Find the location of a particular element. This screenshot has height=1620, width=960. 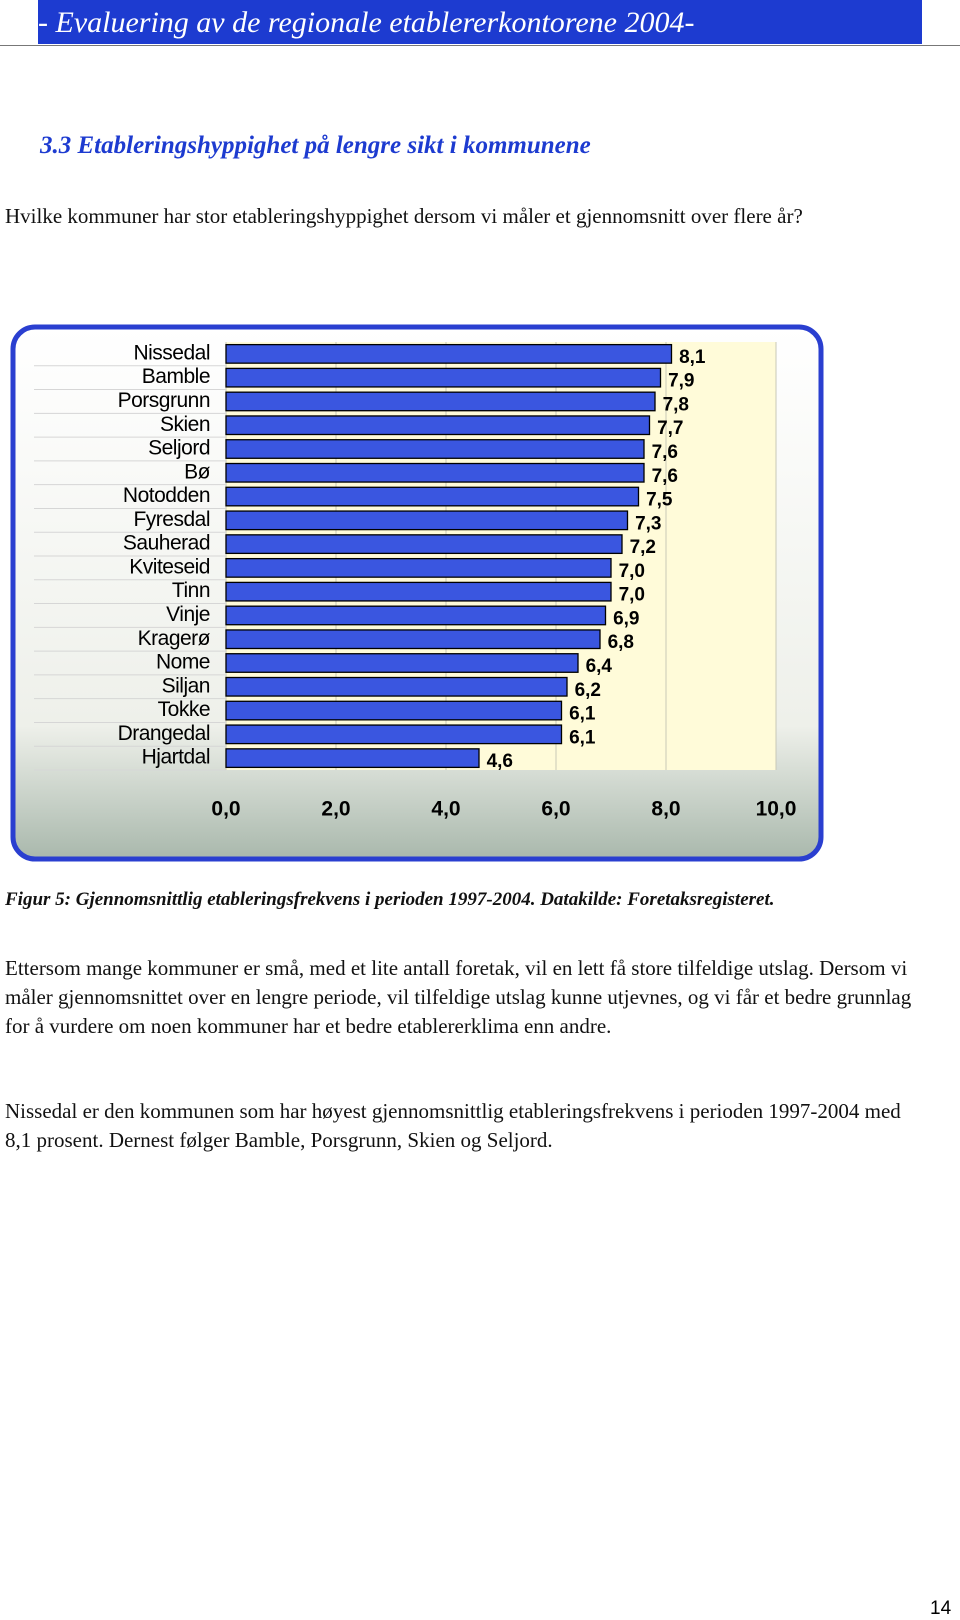

value-label: 6,2 is located at coordinates (588, 690).